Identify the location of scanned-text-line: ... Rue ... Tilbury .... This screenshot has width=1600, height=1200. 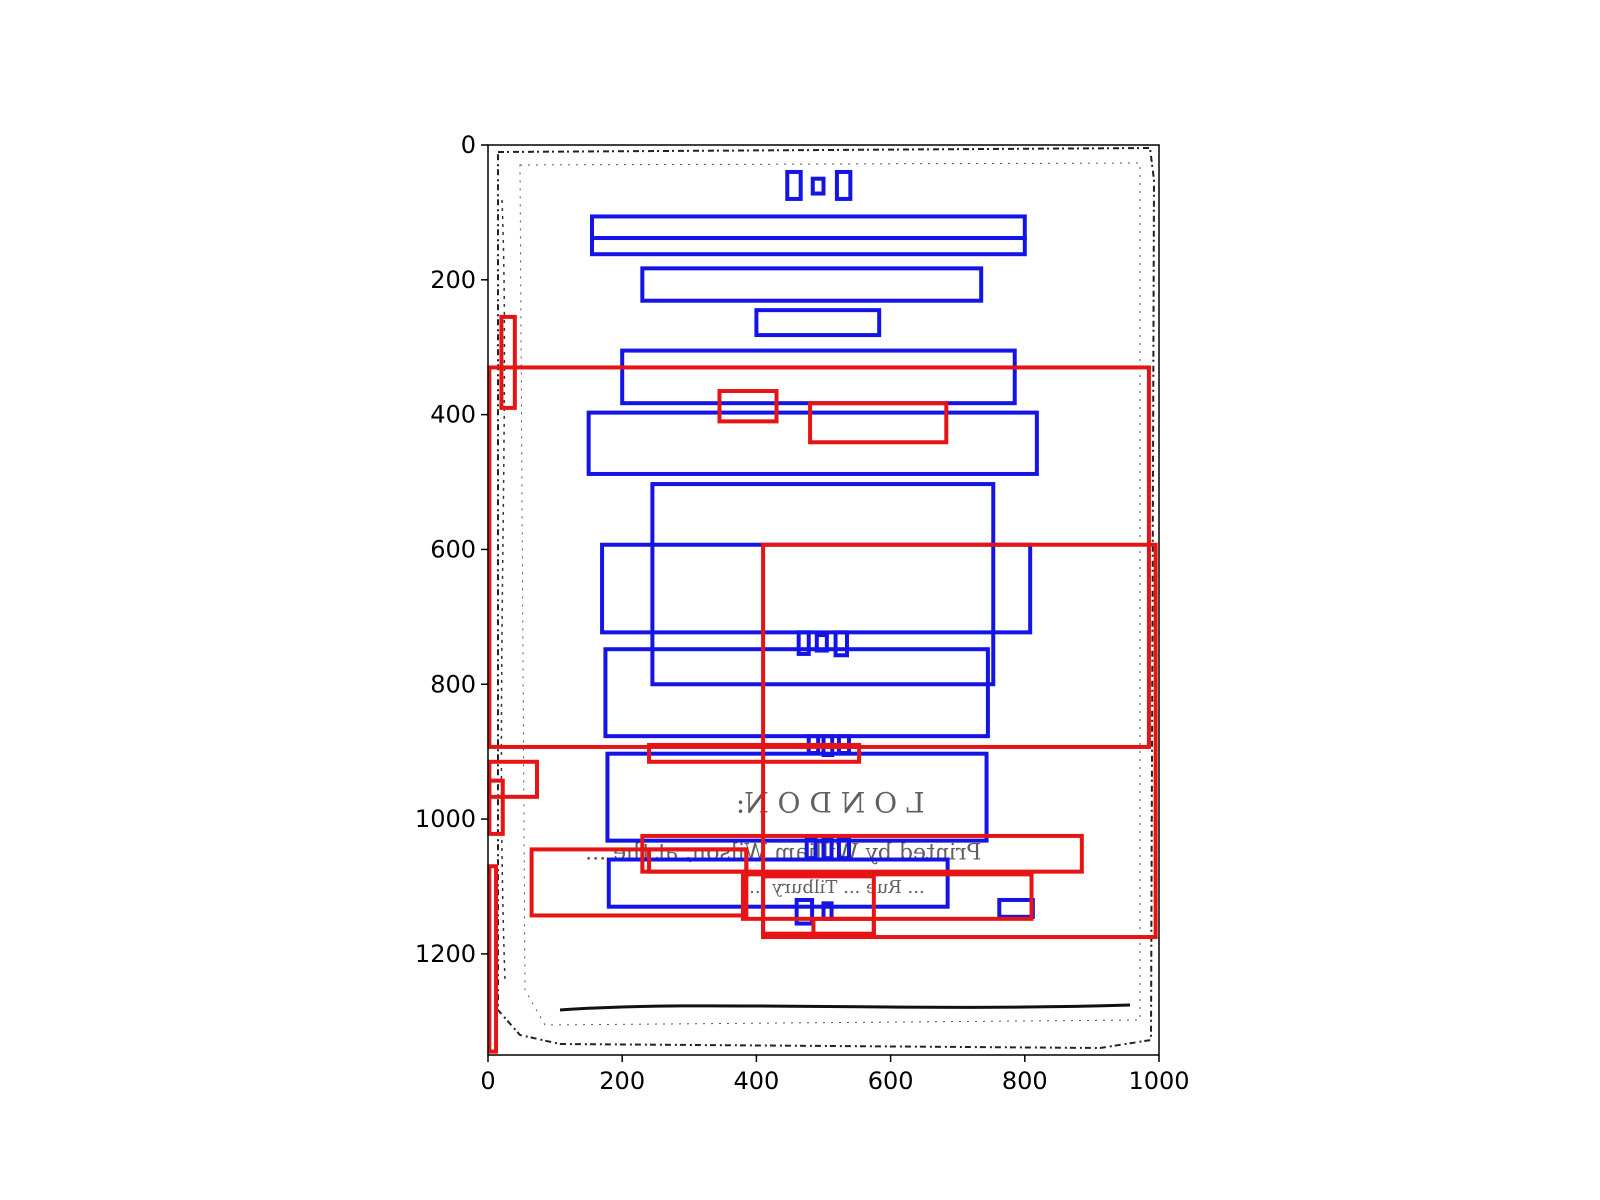
(837, 887).